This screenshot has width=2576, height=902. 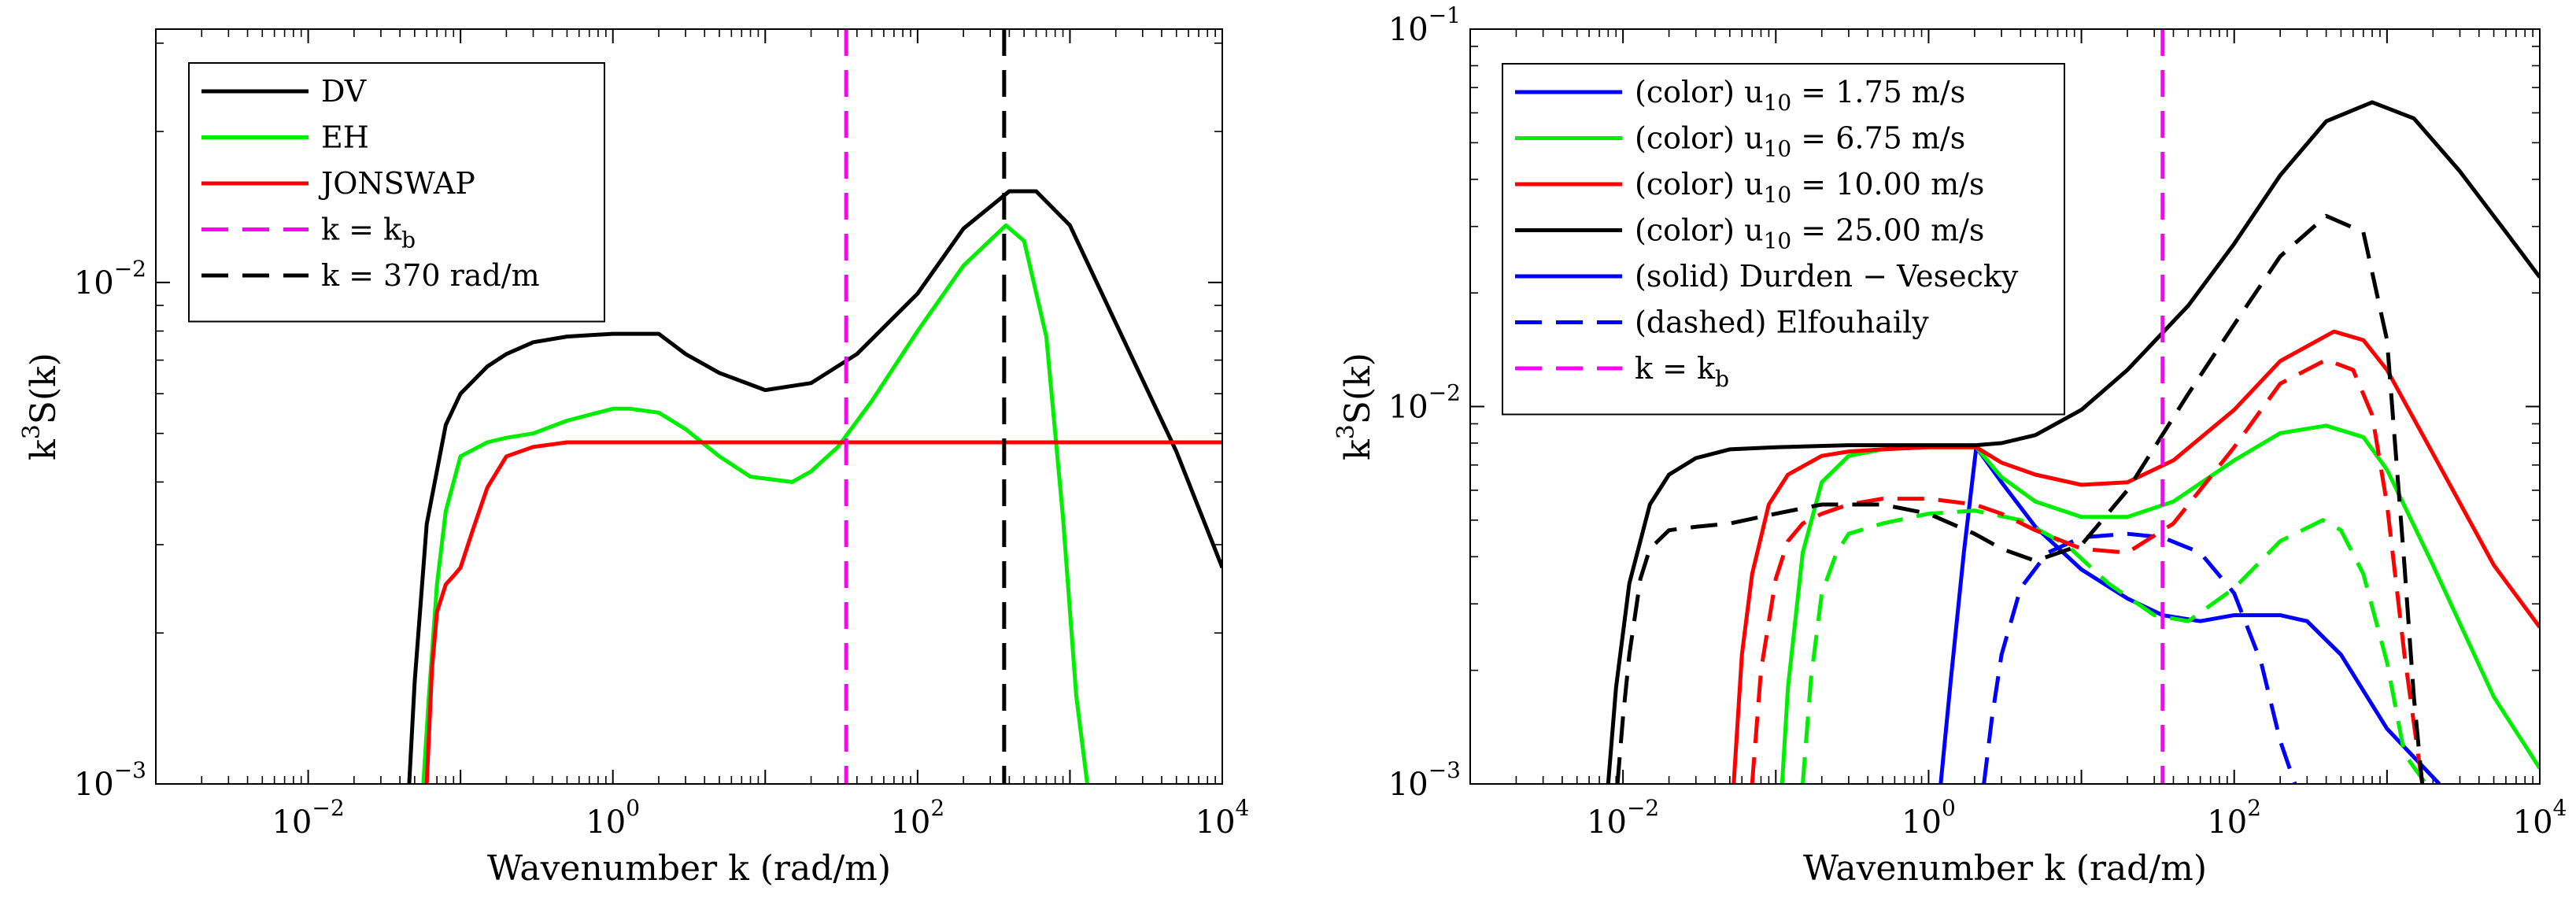 What do you see at coordinates (1809, 187) in the screenshot?
I see `legend-label: (color) u10 = 10.00 m/s` at bounding box center [1809, 187].